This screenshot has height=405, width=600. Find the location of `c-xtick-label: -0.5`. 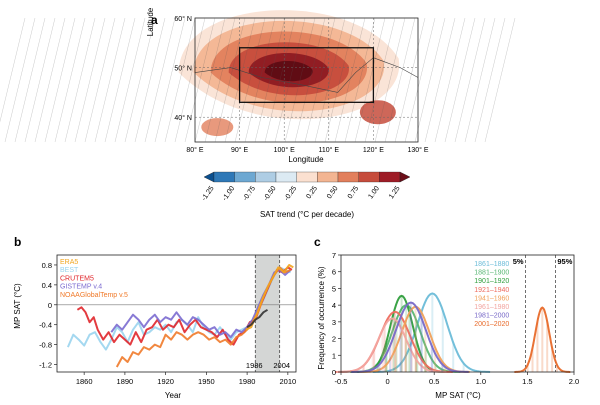

c-xtick-label: -0.5 is located at coordinates (341, 381).